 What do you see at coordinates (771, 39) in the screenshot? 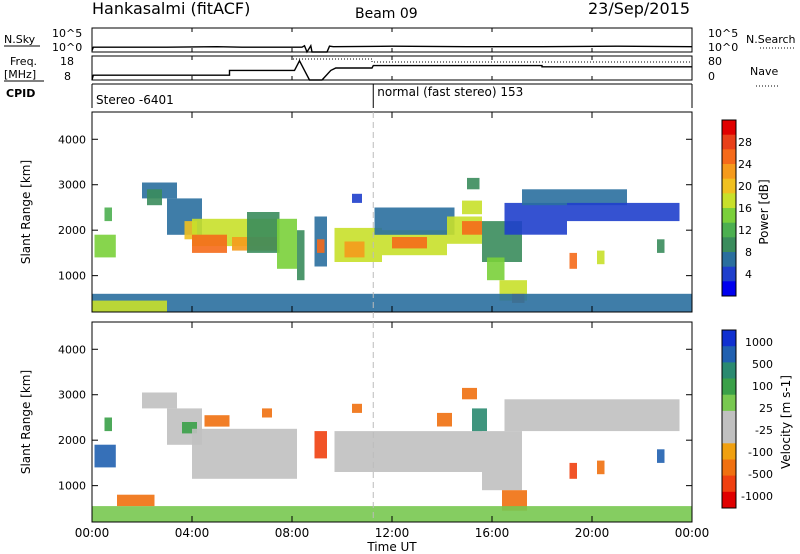
I see `noise-right-label: N.Search` at bounding box center [771, 39].